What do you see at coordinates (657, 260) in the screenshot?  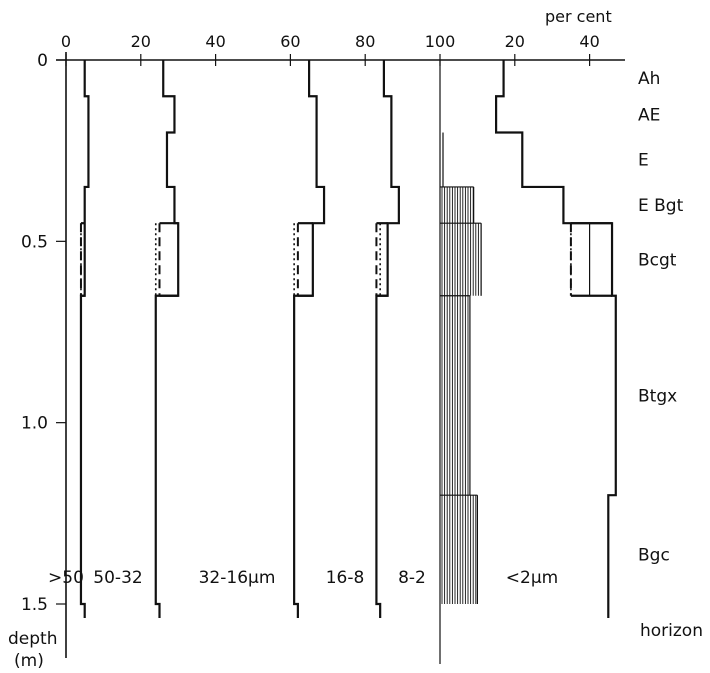 I see `horizon-label: Bcgt` at bounding box center [657, 260].